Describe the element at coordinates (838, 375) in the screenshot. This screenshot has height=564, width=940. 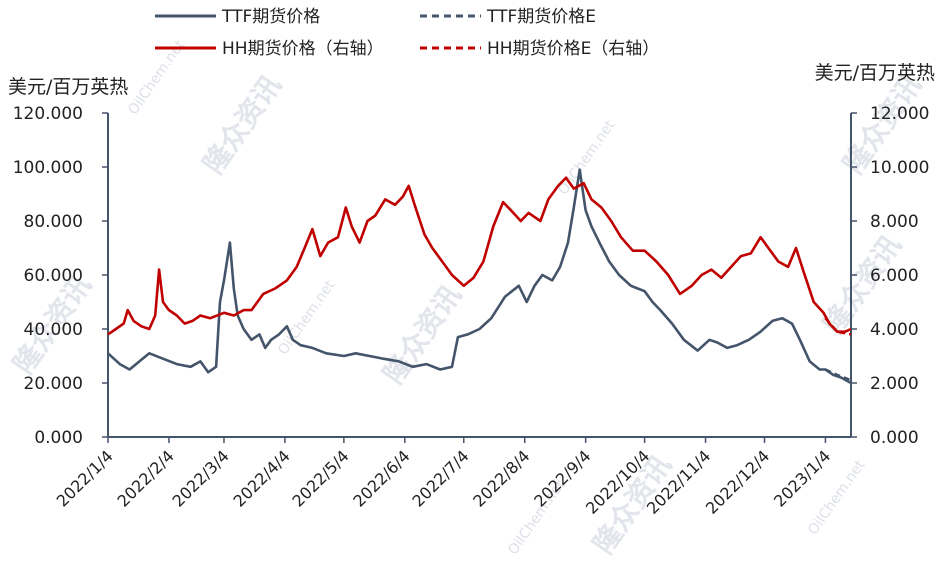
I see `series-ttf-e-line` at that location.